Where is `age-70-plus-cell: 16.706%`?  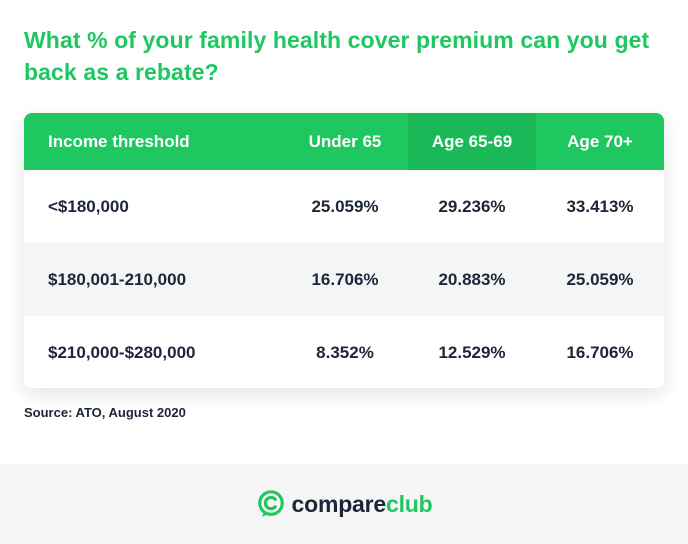 age-70-plus-cell: 16.706% is located at coordinates (600, 352).